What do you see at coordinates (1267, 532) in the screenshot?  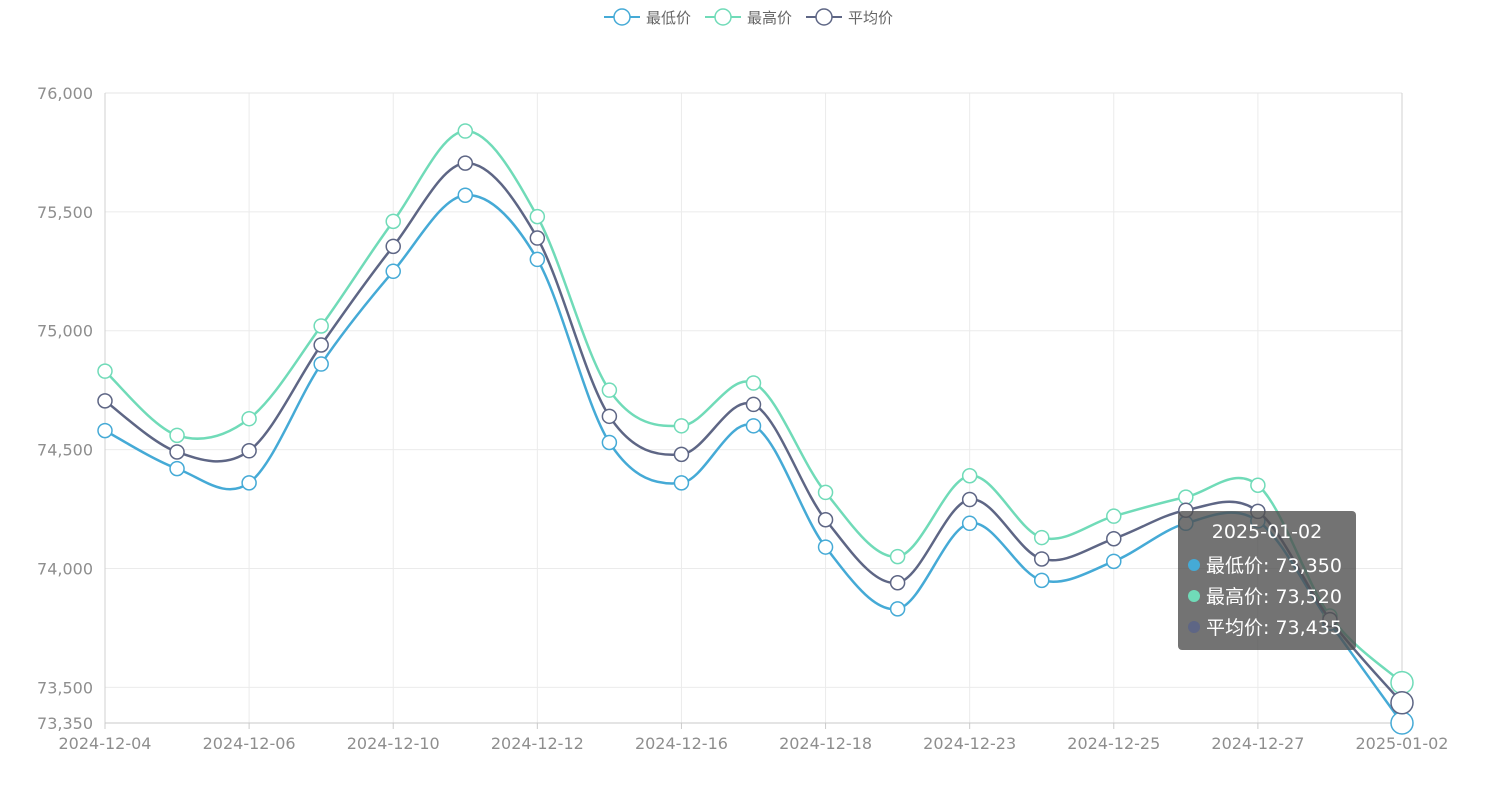 I see `tooltip-title: 2025-01-02` at bounding box center [1267, 532].